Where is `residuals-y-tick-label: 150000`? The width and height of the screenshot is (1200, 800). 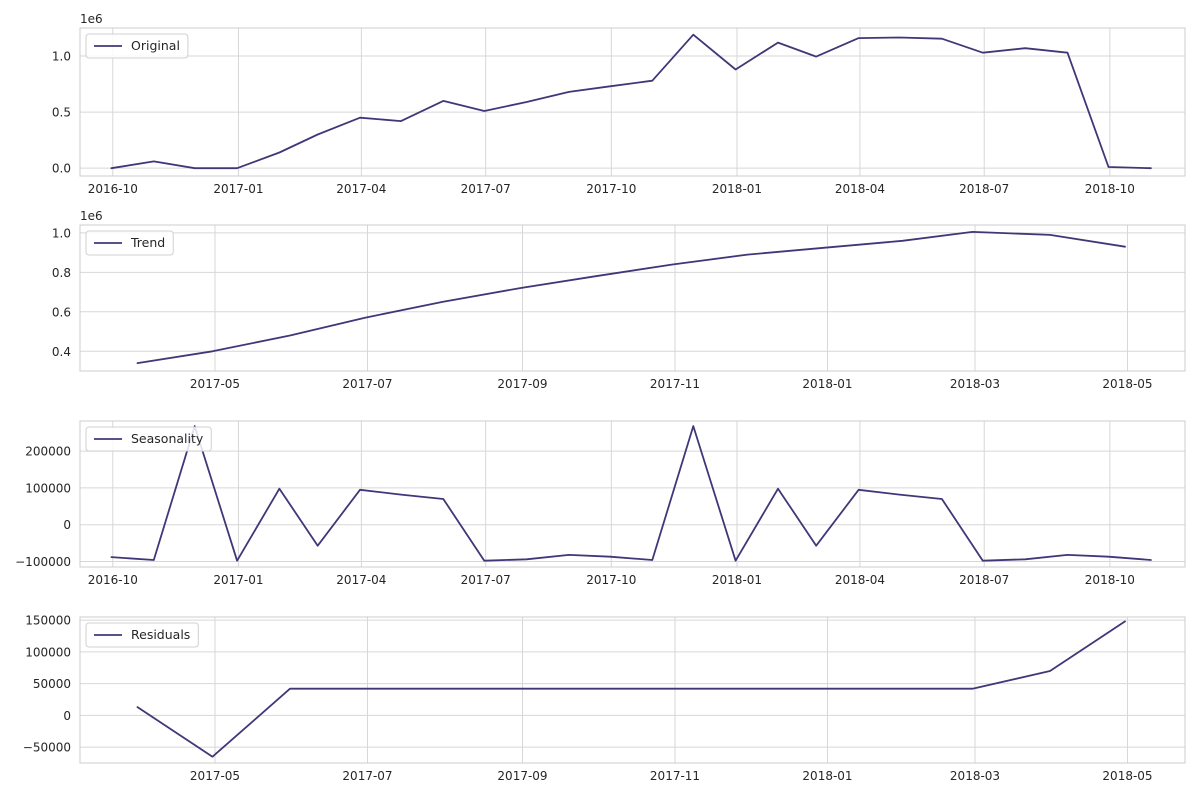 residuals-y-tick-label: 150000 is located at coordinates (48, 621).